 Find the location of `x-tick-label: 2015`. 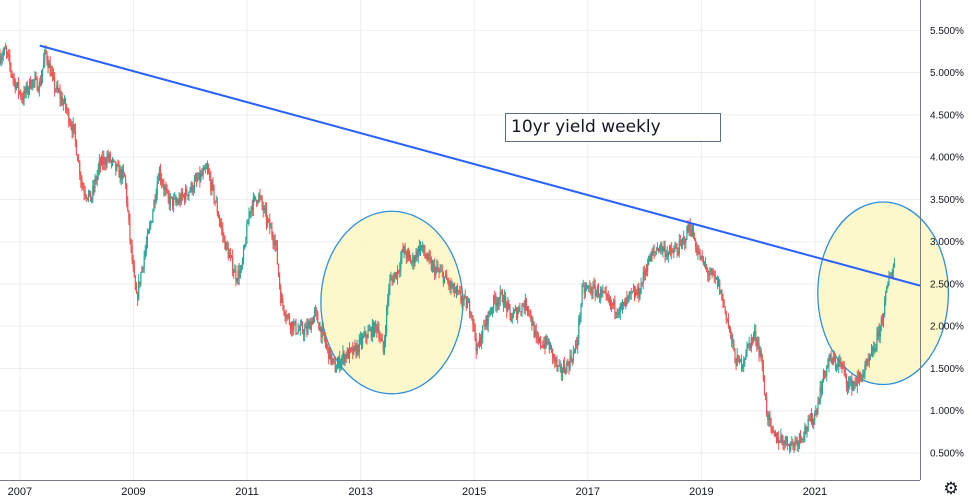

x-tick-label: 2015 is located at coordinates (474, 492).